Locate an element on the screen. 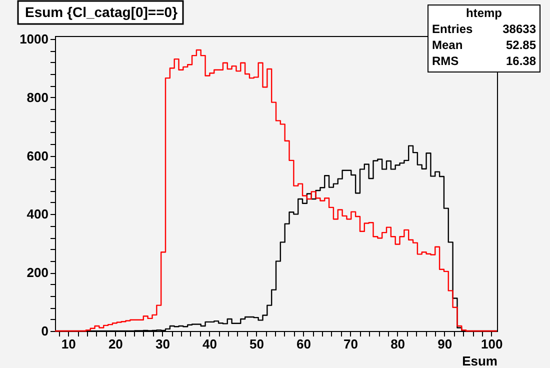  x-tick-label: 60 is located at coordinates (304, 344).